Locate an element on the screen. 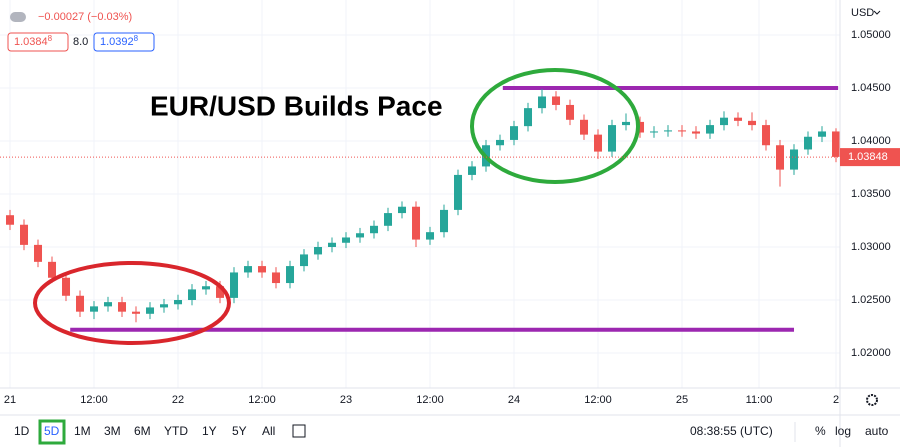 The height and width of the screenshot is (447, 900). range-button: 3M is located at coordinates (112, 431).